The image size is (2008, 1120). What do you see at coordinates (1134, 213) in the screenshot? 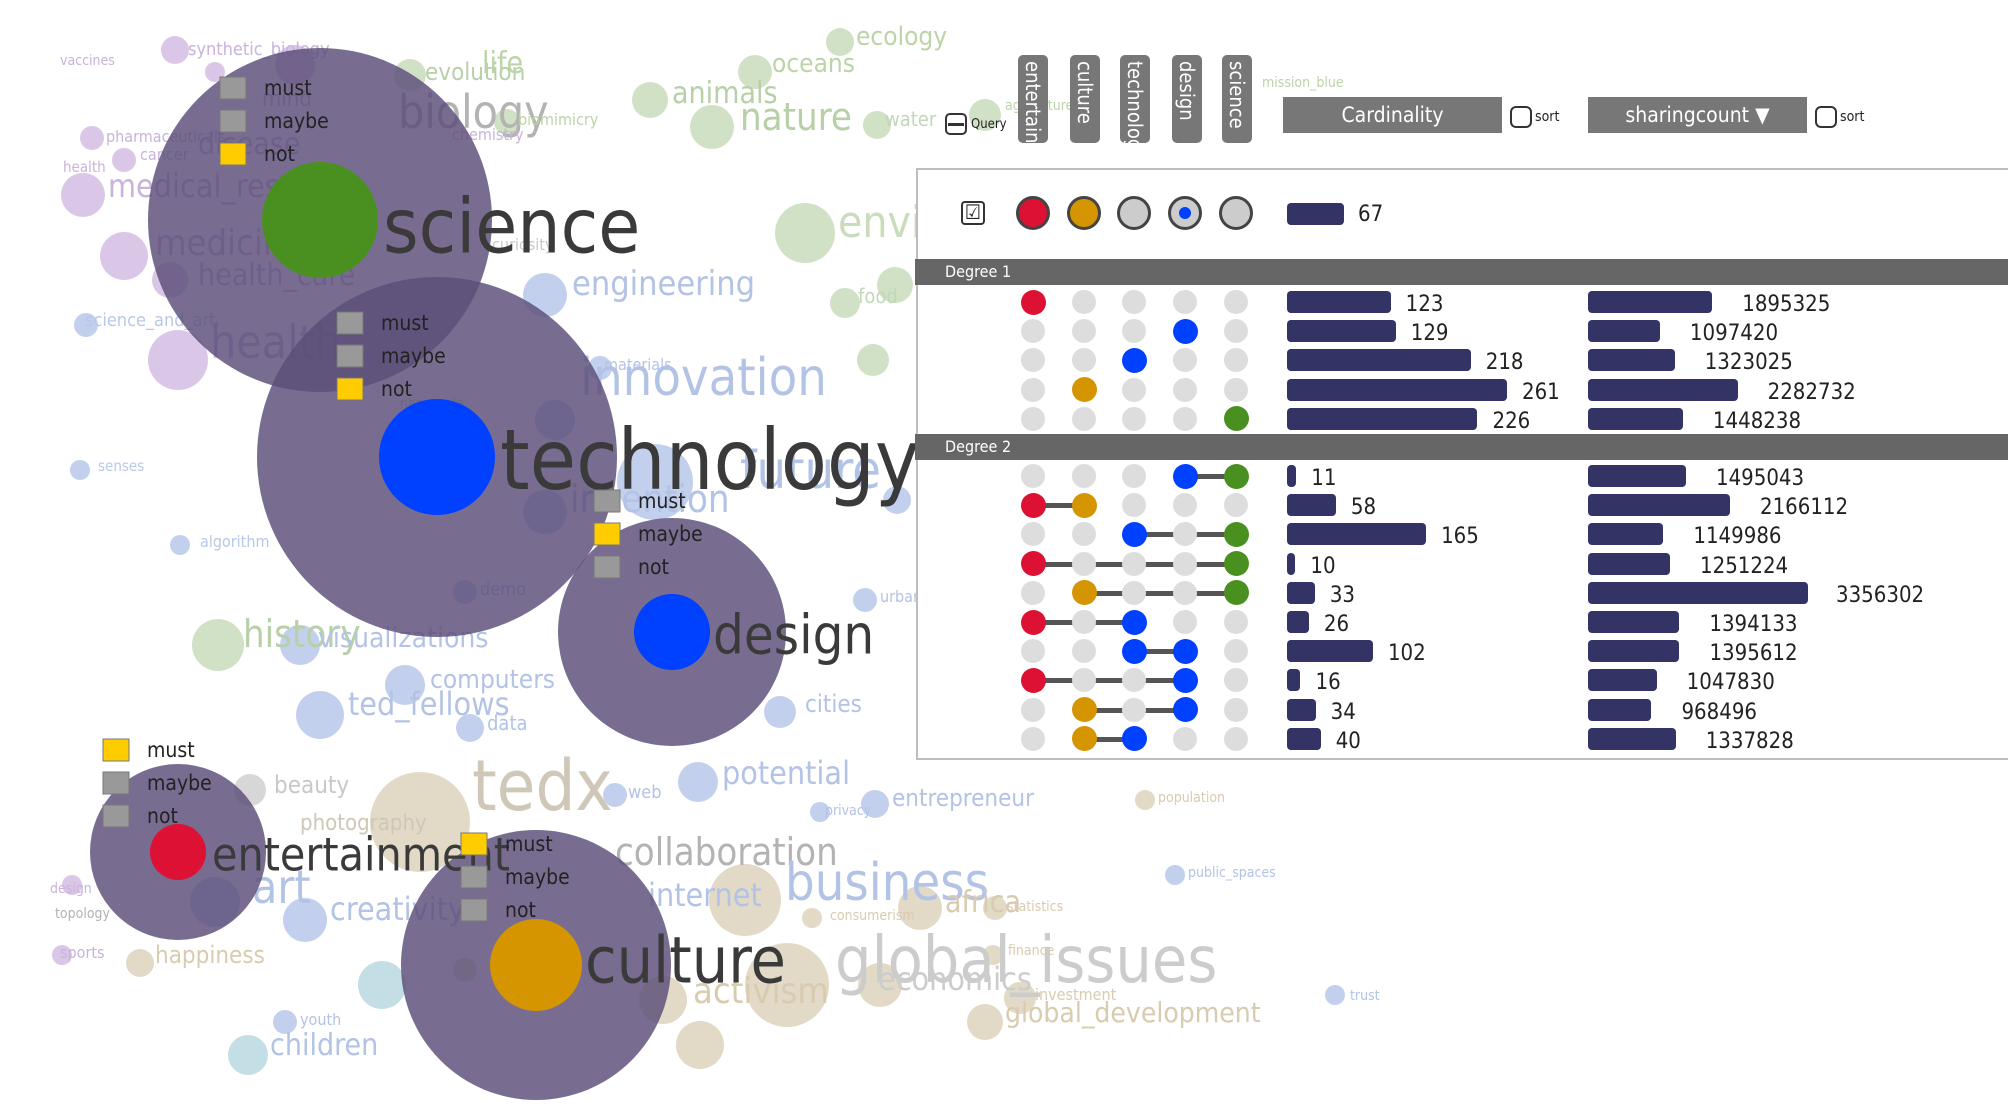
I see `summary-dot-technology` at bounding box center [1134, 213].